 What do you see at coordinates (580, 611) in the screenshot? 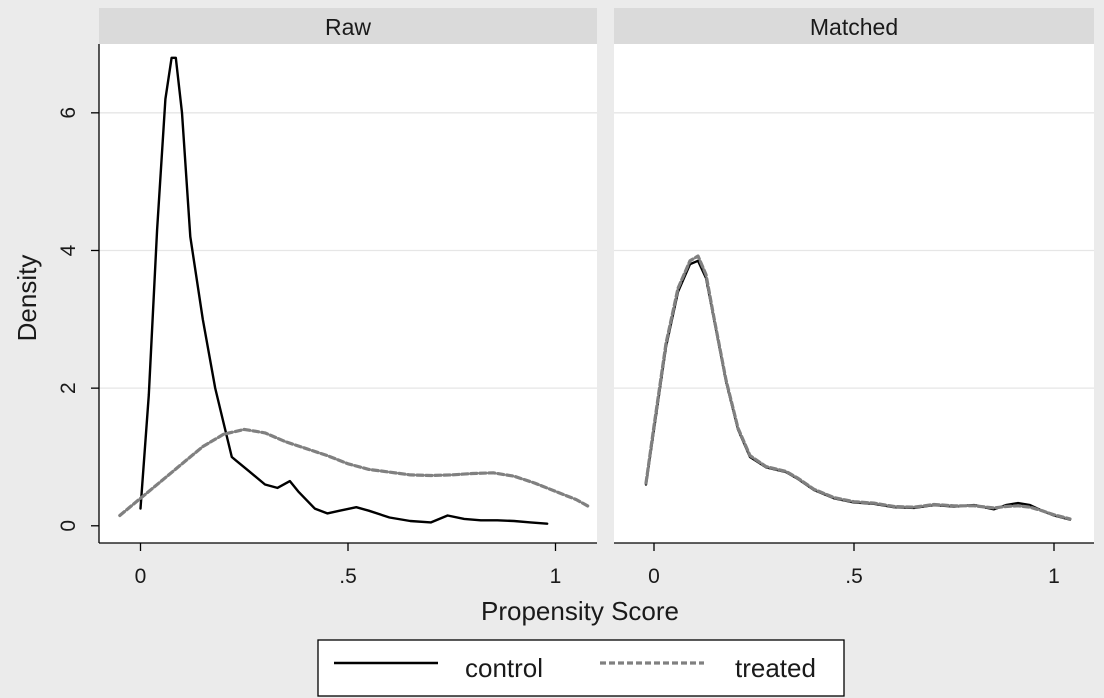
I see `x-axis-title: Propensity Score` at bounding box center [580, 611].